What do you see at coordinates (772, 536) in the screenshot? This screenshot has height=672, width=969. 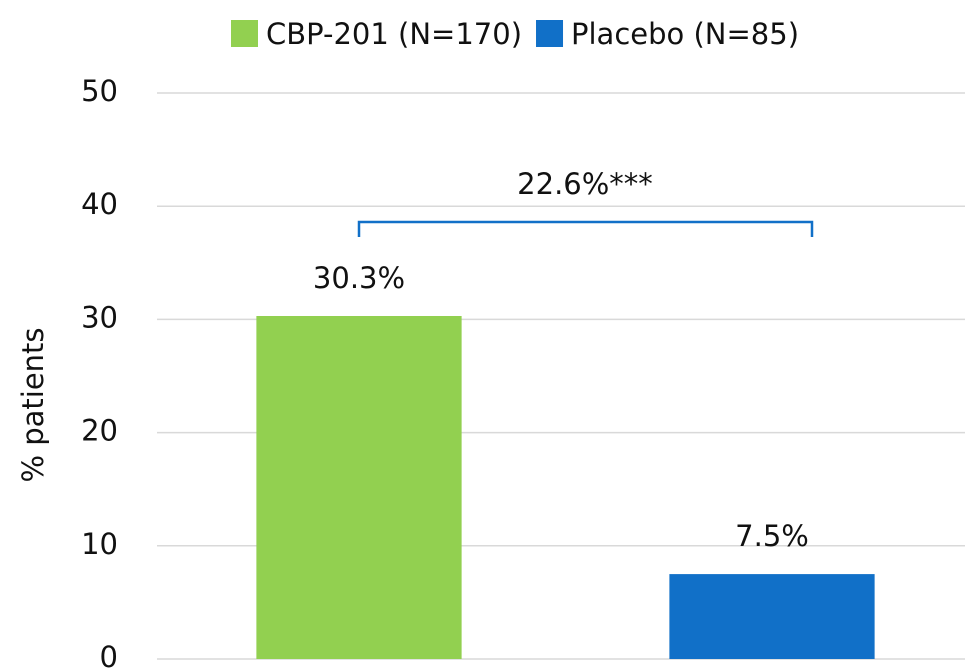 I see `value-label: 7.5%` at bounding box center [772, 536].